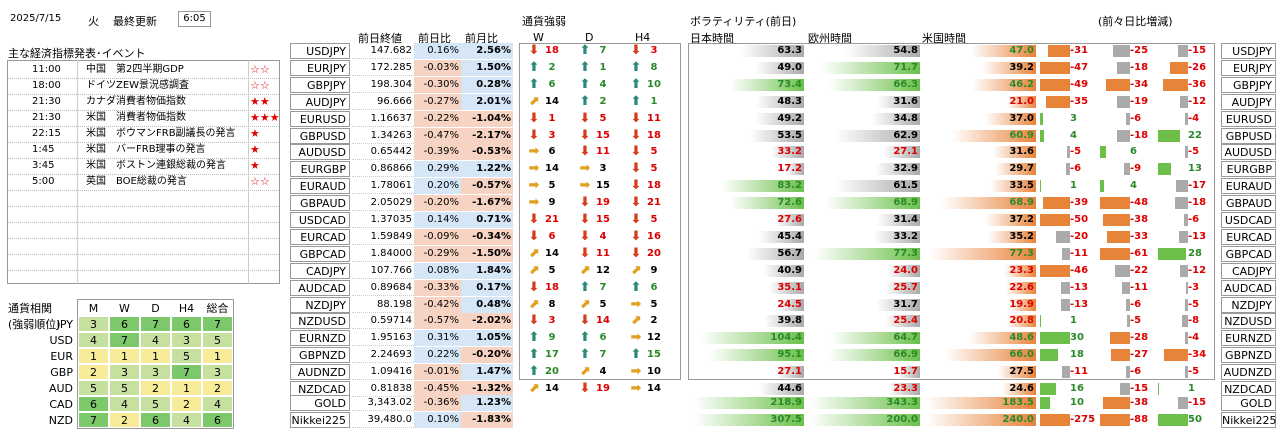 The height and width of the screenshot is (440, 1283). I want to click on vol-us: 23.3, so click(1021, 270).